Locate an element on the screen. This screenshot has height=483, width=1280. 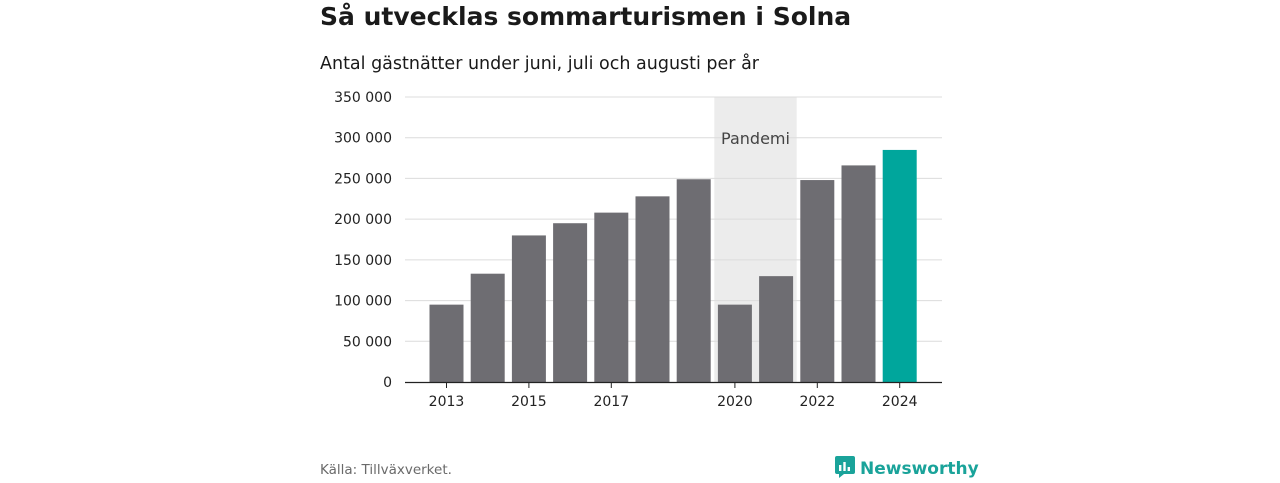
x-tick-label: 2013 is located at coordinates (447, 402).